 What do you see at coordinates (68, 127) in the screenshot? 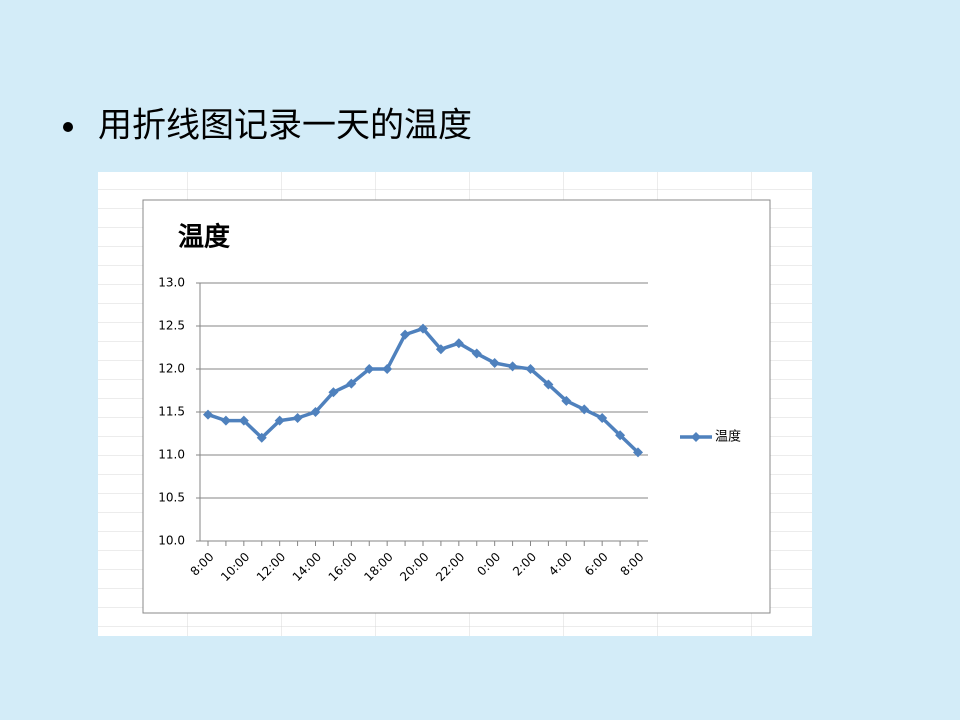
I see `bullet-dot` at bounding box center [68, 127].